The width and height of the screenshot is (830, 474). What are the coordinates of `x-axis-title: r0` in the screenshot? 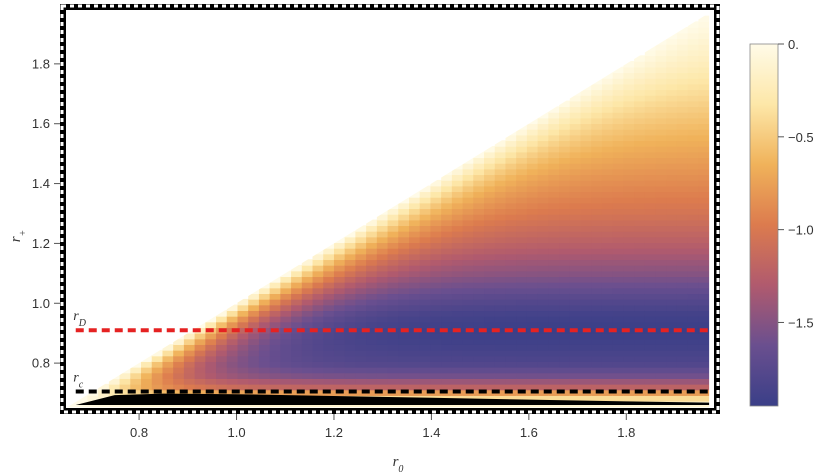 It's located at (398, 464).